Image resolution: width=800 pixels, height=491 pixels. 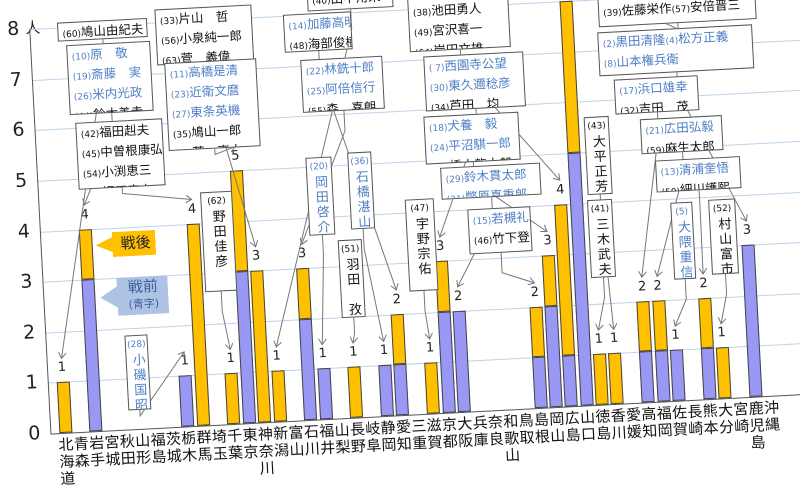 I want to click on pm-number: (20), so click(x=319, y=168).